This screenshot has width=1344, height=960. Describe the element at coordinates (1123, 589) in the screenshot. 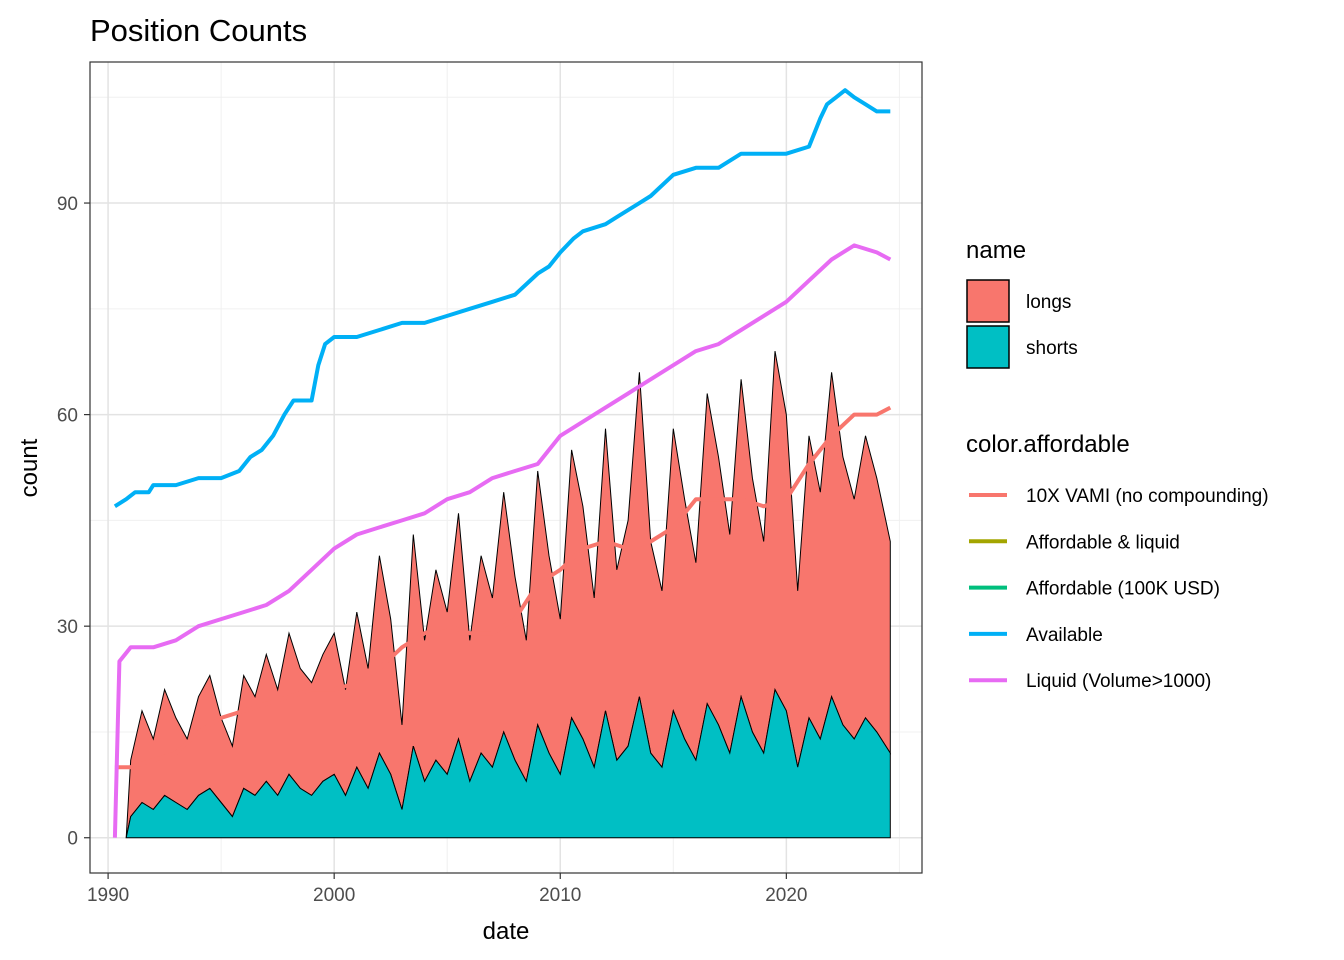

I see `legend-color-label: Affordable (100K USD)` at that location.